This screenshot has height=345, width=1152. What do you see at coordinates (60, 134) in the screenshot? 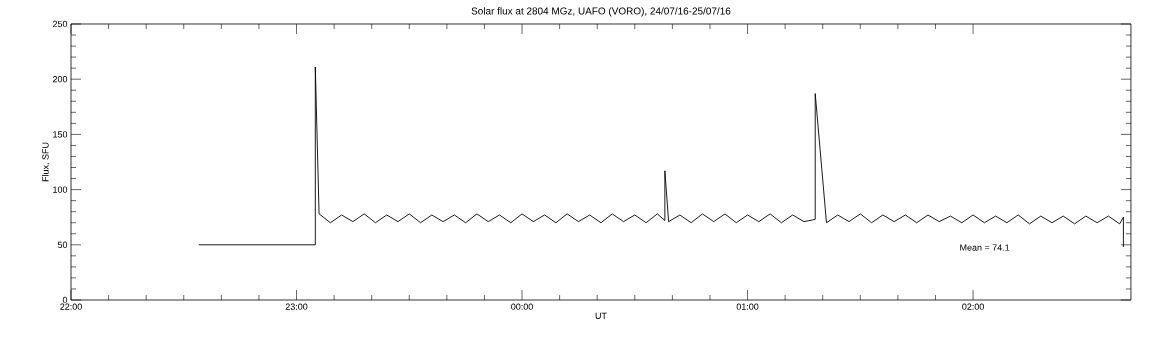
I see `y-tick-label: 150` at bounding box center [60, 134].